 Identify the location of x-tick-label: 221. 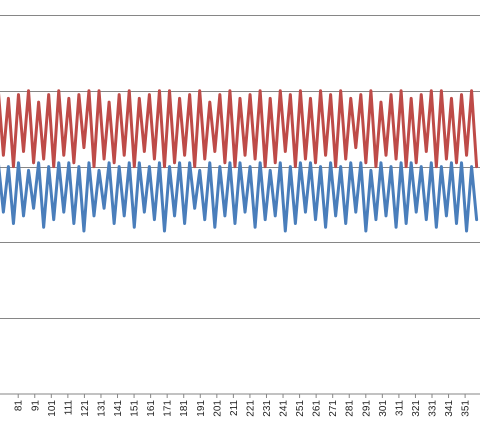
(250, 408).